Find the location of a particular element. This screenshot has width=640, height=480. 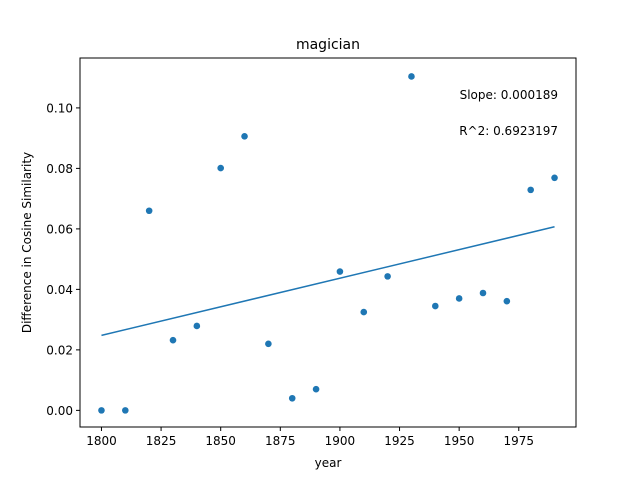

x-tick-label: 1825 is located at coordinates (161, 441).